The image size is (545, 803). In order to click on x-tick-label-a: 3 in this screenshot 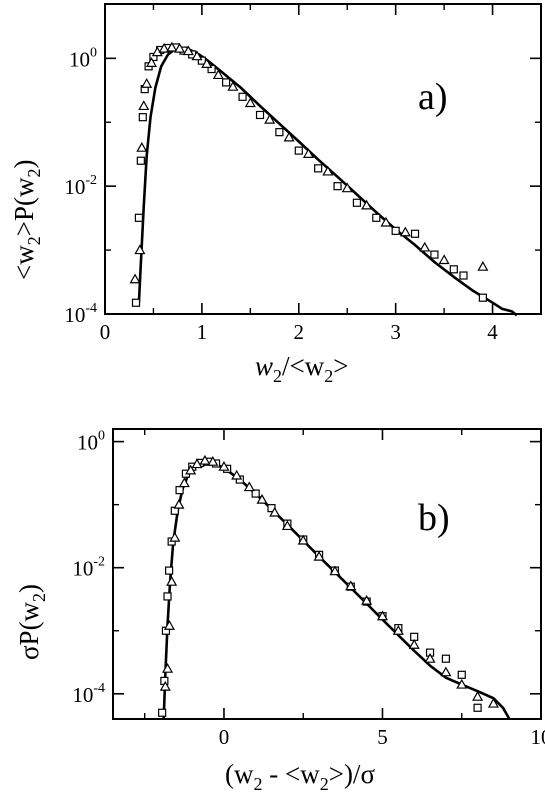, I will do `click(395, 332)`.